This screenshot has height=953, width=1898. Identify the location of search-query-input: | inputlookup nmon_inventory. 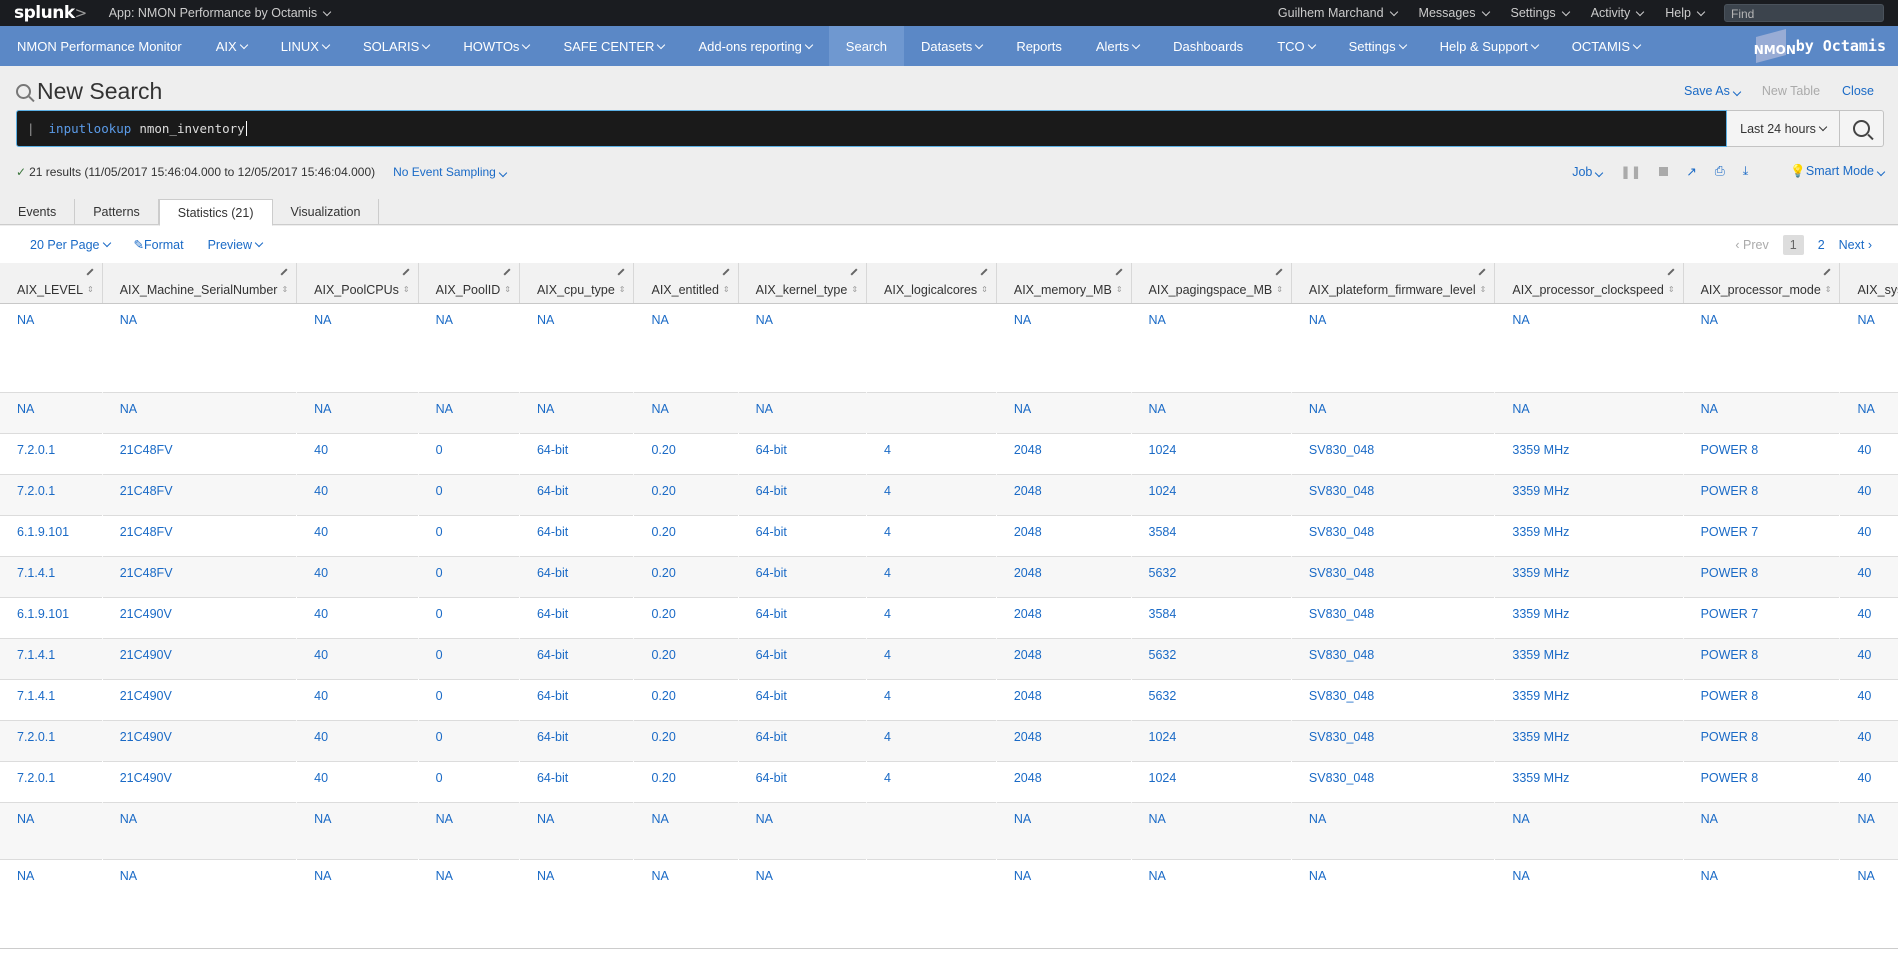
(871, 128).